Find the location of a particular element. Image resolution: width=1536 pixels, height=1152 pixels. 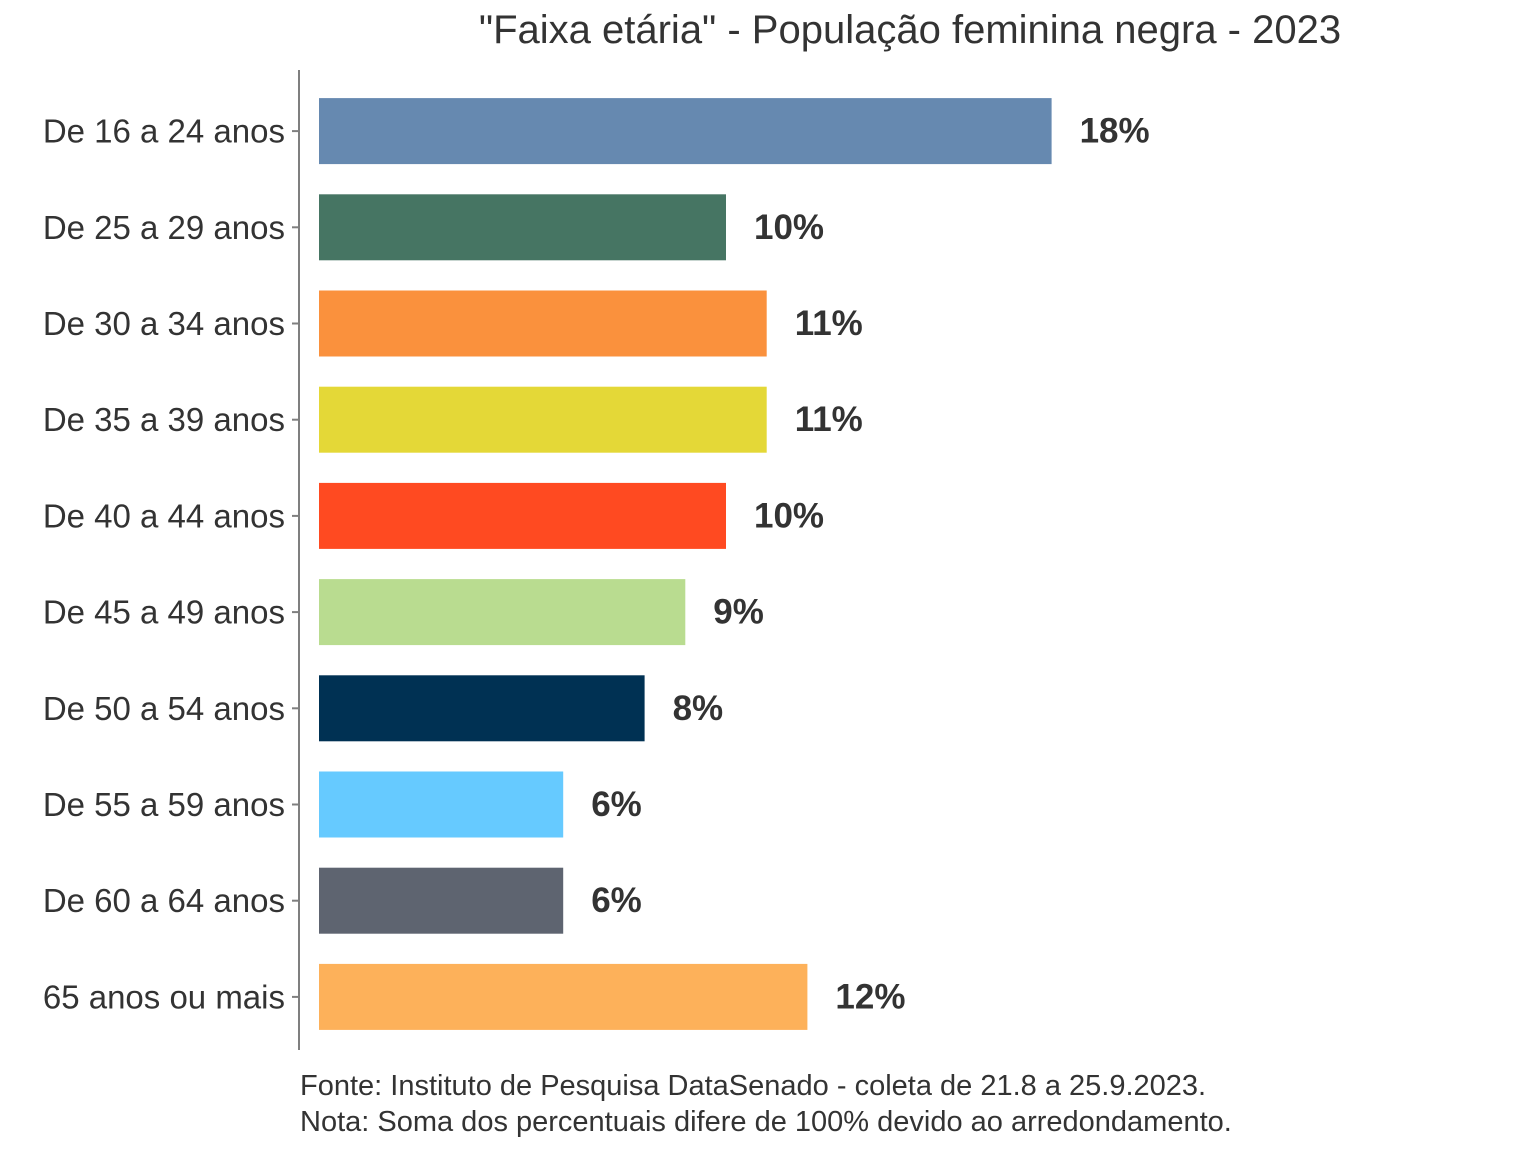

y-tick-label: De 55 a 59 anos is located at coordinates (164, 804).